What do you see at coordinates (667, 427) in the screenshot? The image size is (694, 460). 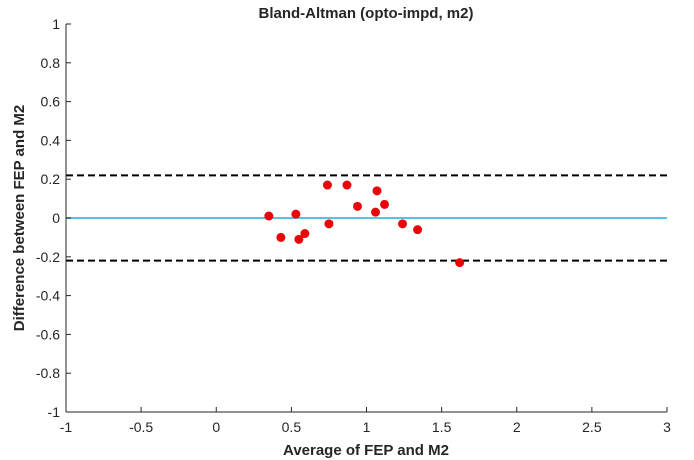 I see `x-tick-label: 3` at bounding box center [667, 427].